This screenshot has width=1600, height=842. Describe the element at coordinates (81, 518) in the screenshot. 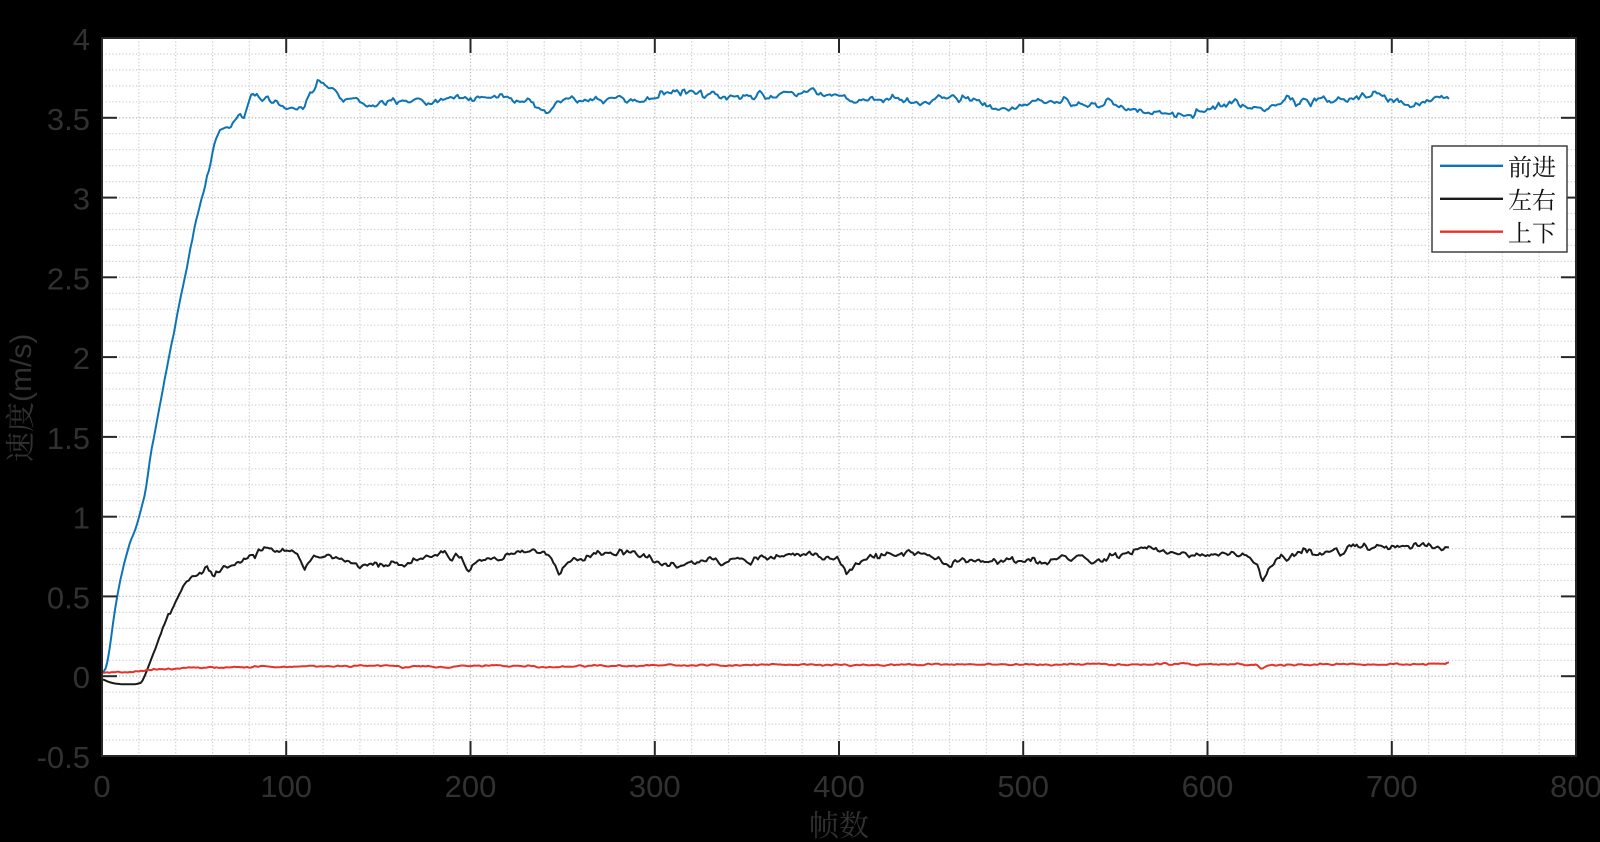

I see `svg-text: 1` at that location.